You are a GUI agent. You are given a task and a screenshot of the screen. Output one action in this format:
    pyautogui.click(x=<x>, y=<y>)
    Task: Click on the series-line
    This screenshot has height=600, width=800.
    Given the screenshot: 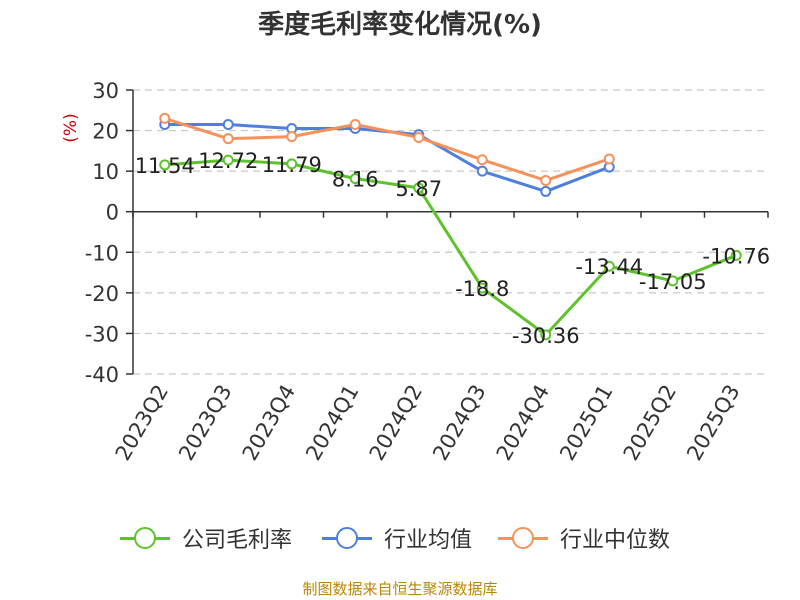 What is the action you would take?
    pyautogui.click(x=387, y=149)
    